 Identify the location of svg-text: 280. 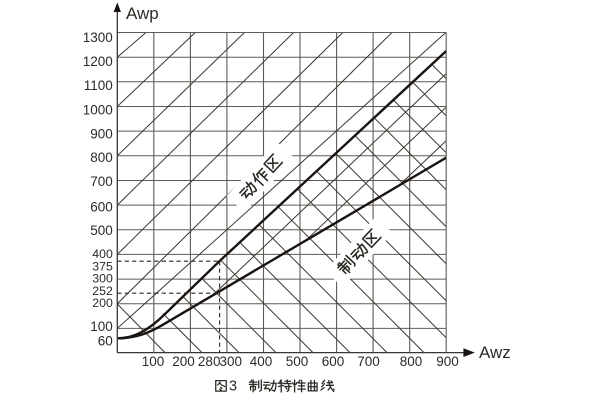
(209, 361).